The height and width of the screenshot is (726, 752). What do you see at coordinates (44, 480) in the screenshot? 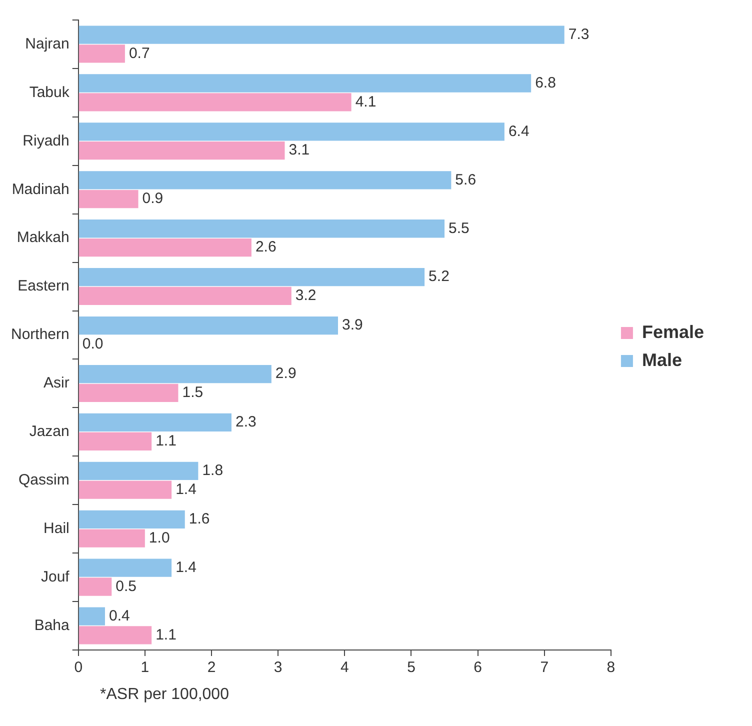
I see `y-tick-label: Qassim` at bounding box center [44, 480].